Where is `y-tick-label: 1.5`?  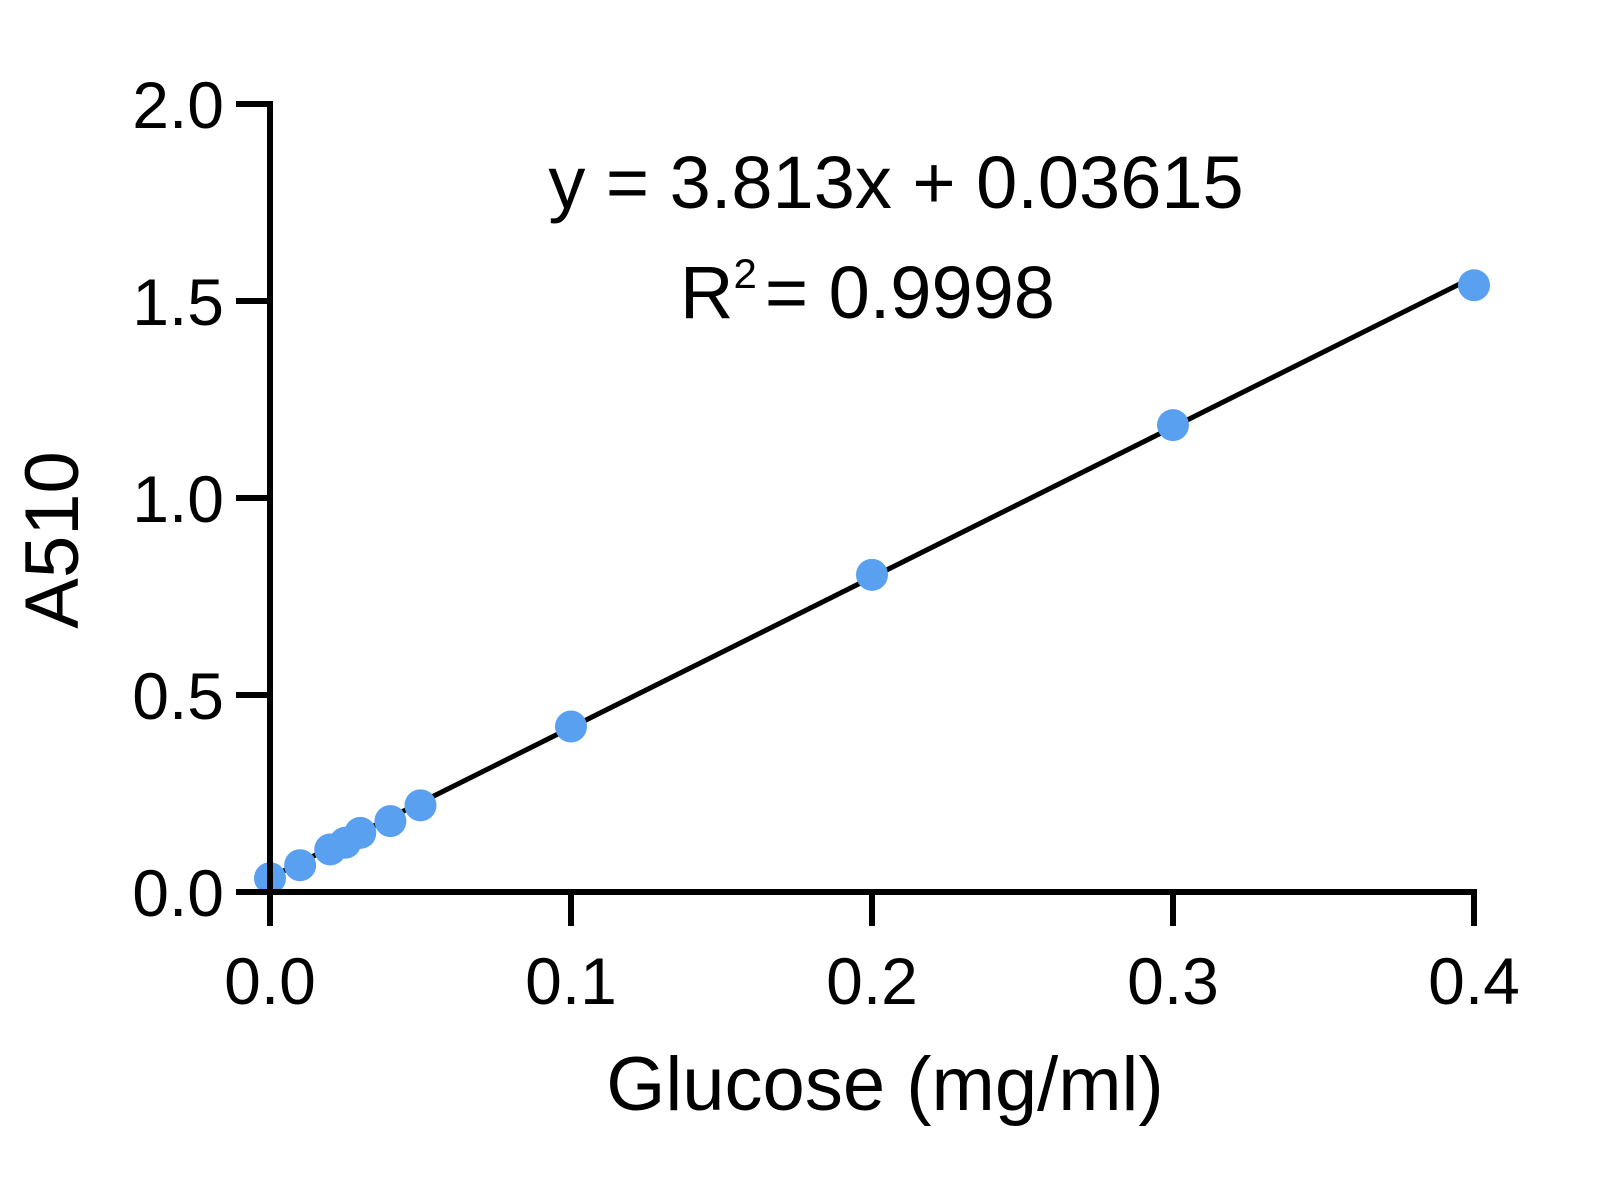 y-tick-label: 1.5 is located at coordinates (178, 302).